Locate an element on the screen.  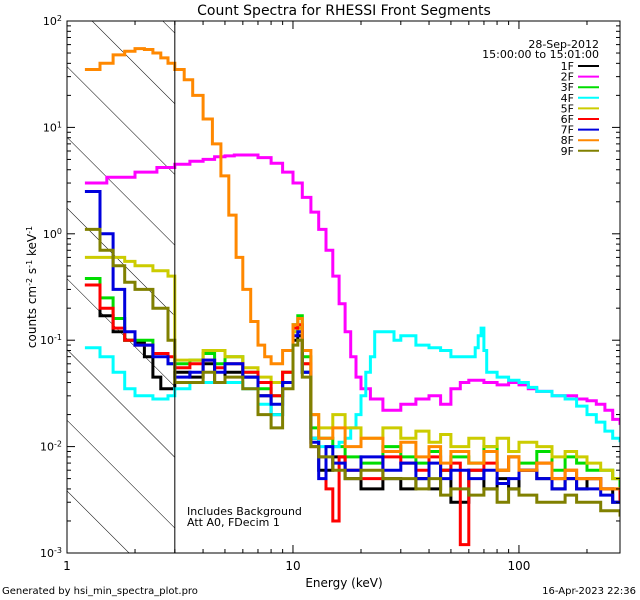
x-tick-label: 10 is located at coordinates (292, 566).